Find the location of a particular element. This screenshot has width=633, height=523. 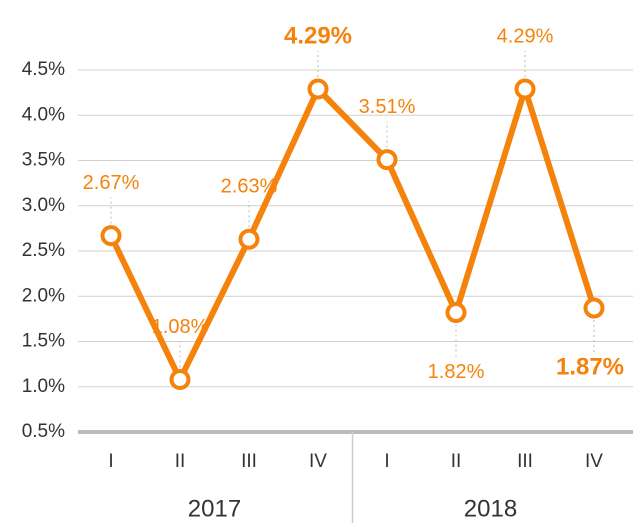

value-label: 1.87% is located at coordinates (590, 366).